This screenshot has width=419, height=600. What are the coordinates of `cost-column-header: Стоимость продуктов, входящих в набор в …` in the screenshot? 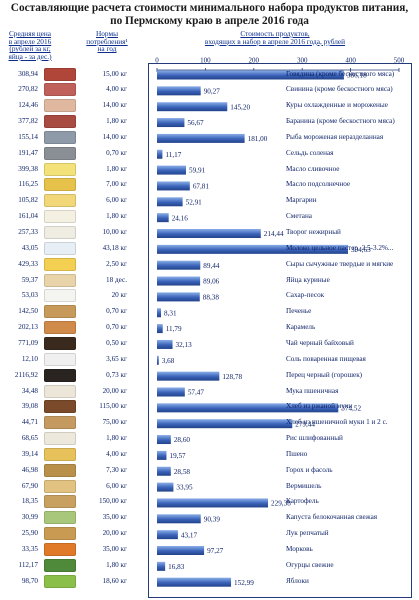 It's located at (275, 37).